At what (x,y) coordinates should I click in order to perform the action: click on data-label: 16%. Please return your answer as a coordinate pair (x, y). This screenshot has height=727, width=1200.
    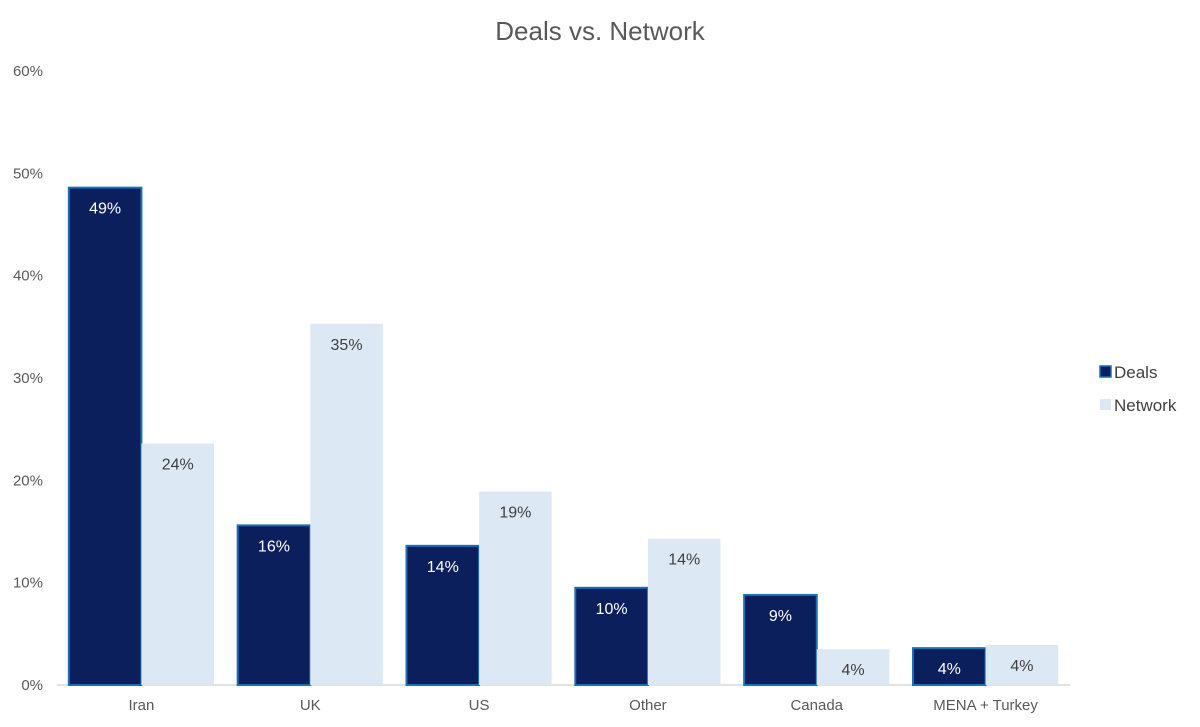
    Looking at the image, I should click on (274, 546).